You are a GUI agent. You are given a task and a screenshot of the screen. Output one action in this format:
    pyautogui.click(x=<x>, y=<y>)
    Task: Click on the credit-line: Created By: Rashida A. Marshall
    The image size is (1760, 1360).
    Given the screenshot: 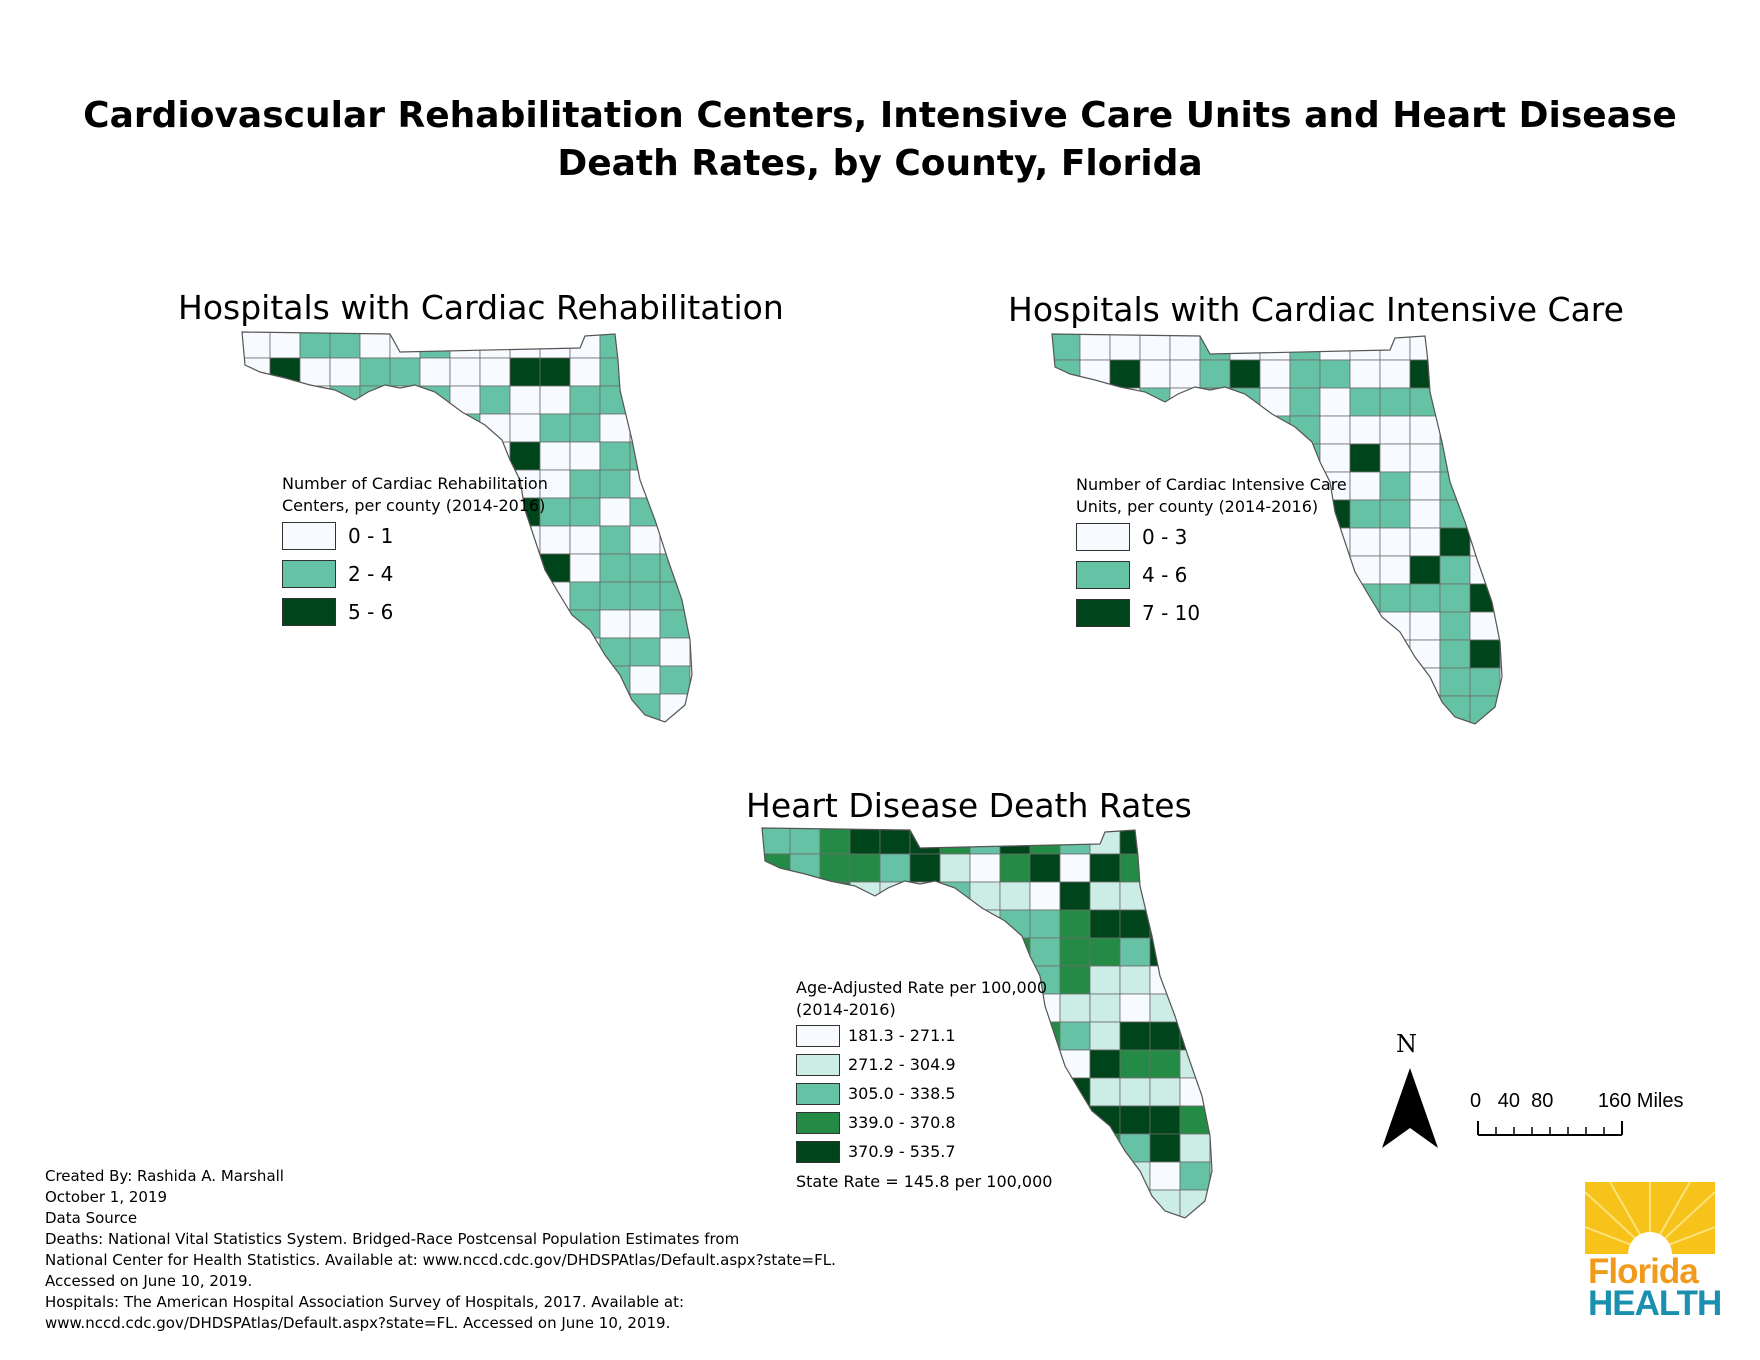 What is the action you would take?
    pyautogui.click(x=164, y=1176)
    